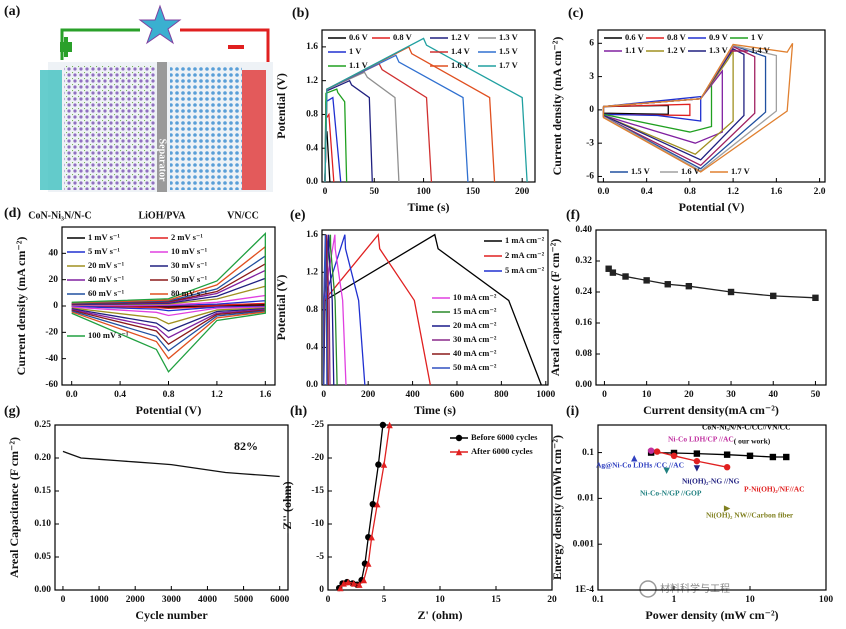 The image size is (846, 629). I want to click on y-tick-label: 0.4, so click(312, 348).